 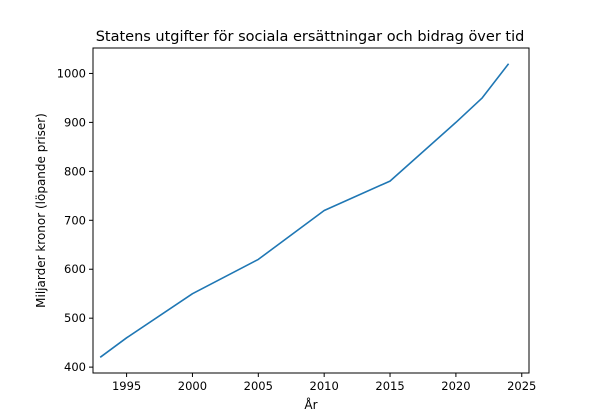 What do you see at coordinates (41, 210) in the screenshot?
I see `y-axis-label: Miljarder kronor (löpande priser)` at bounding box center [41, 210].